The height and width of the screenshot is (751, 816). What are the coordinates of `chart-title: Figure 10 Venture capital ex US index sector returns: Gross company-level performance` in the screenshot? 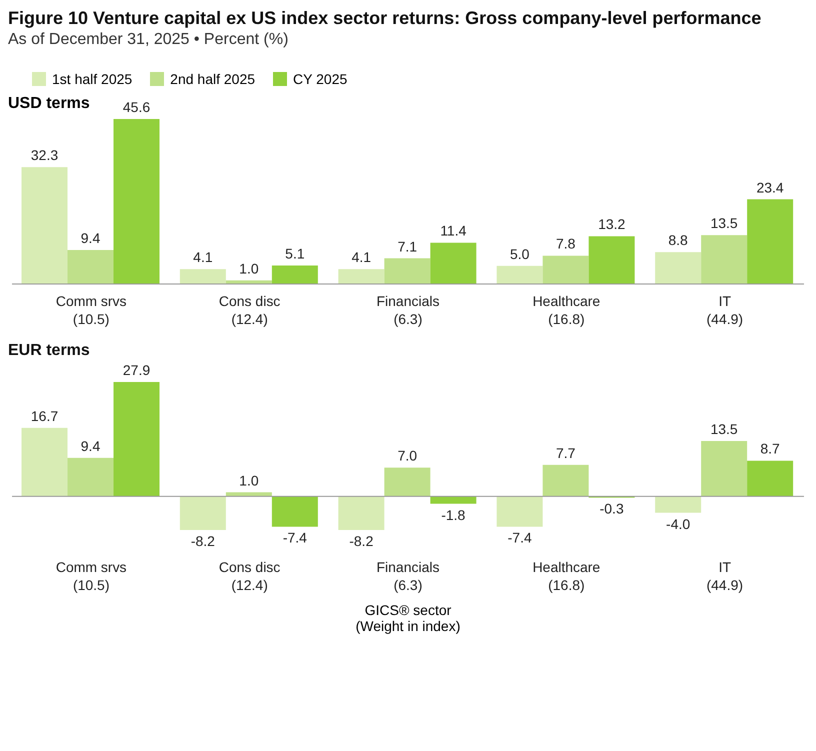 It's located at (385, 18).